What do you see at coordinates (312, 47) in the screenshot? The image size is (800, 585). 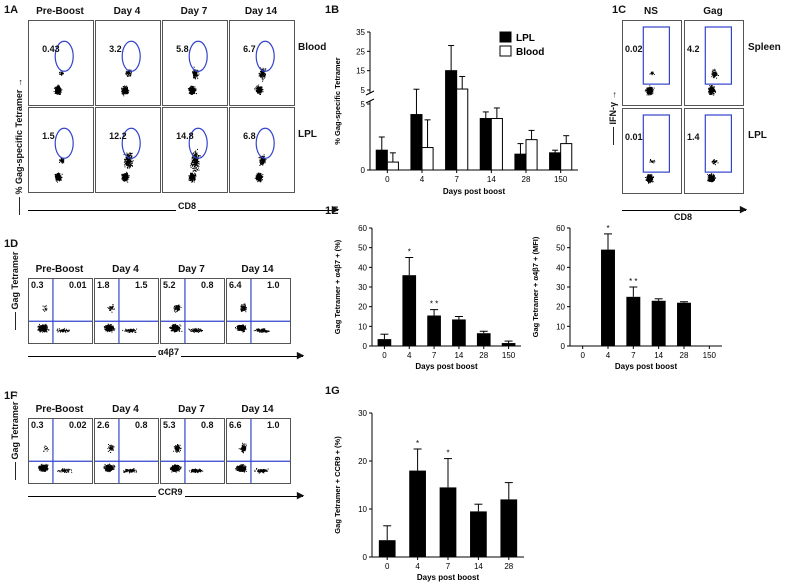 I see `panel-1a-row-title: Blood` at bounding box center [312, 47].